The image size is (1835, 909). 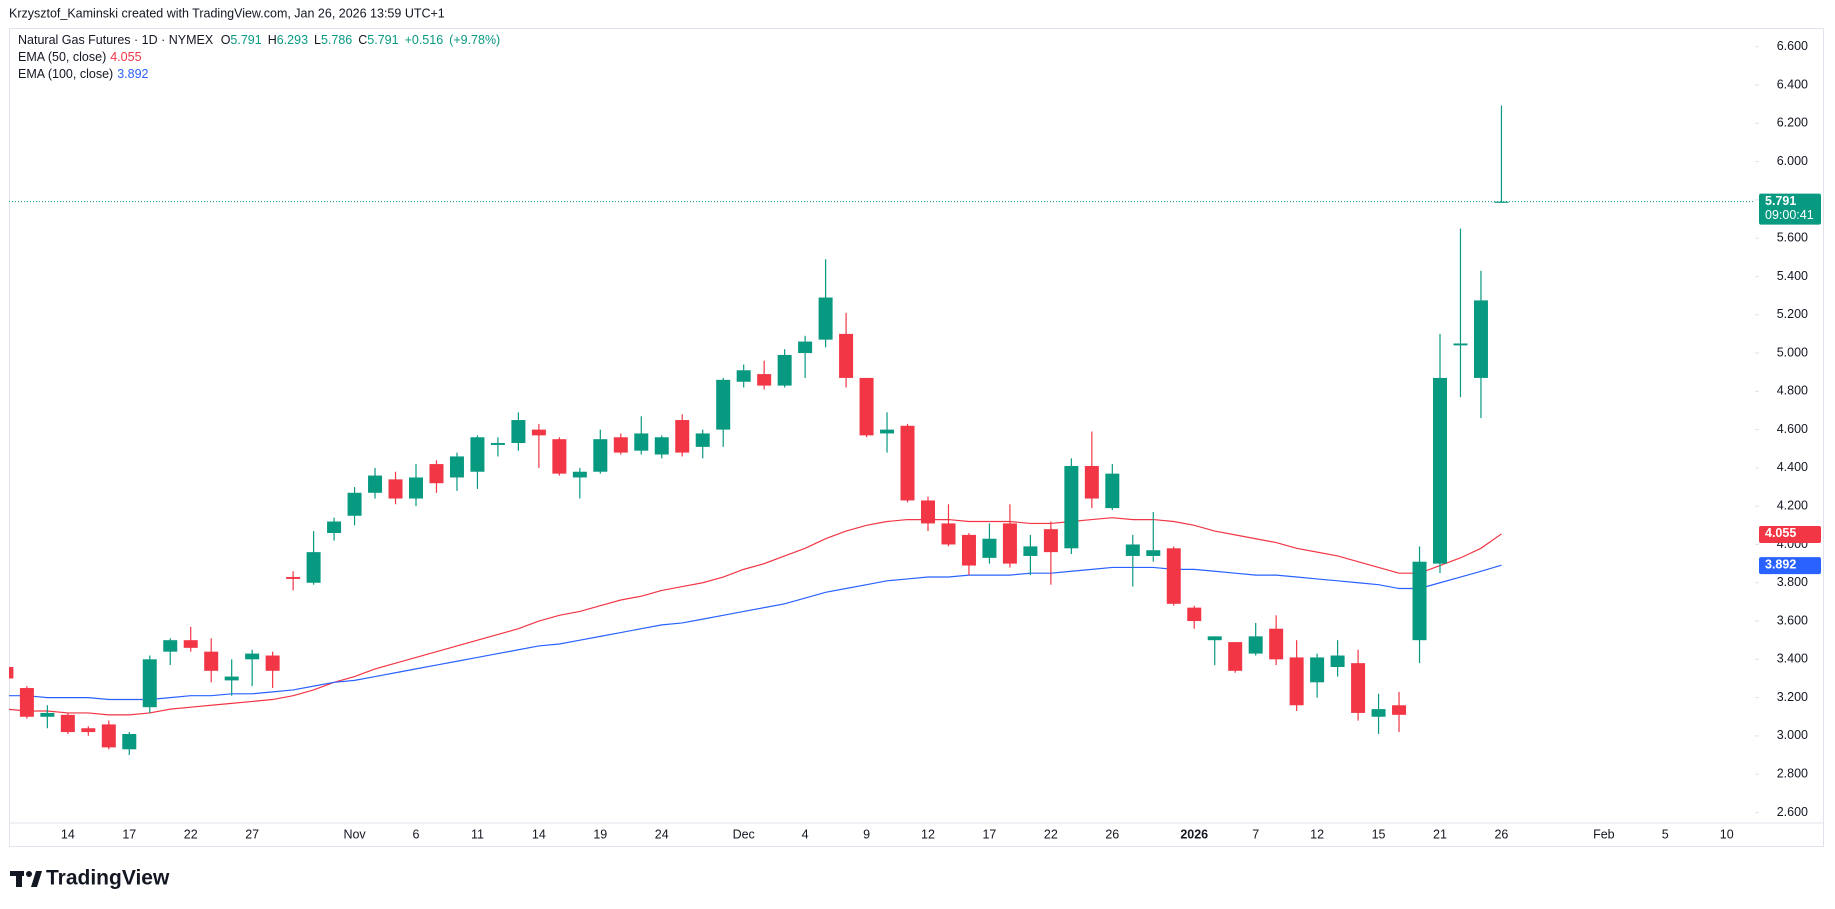 I want to click on ohlc-label: H, so click(x=272, y=40).